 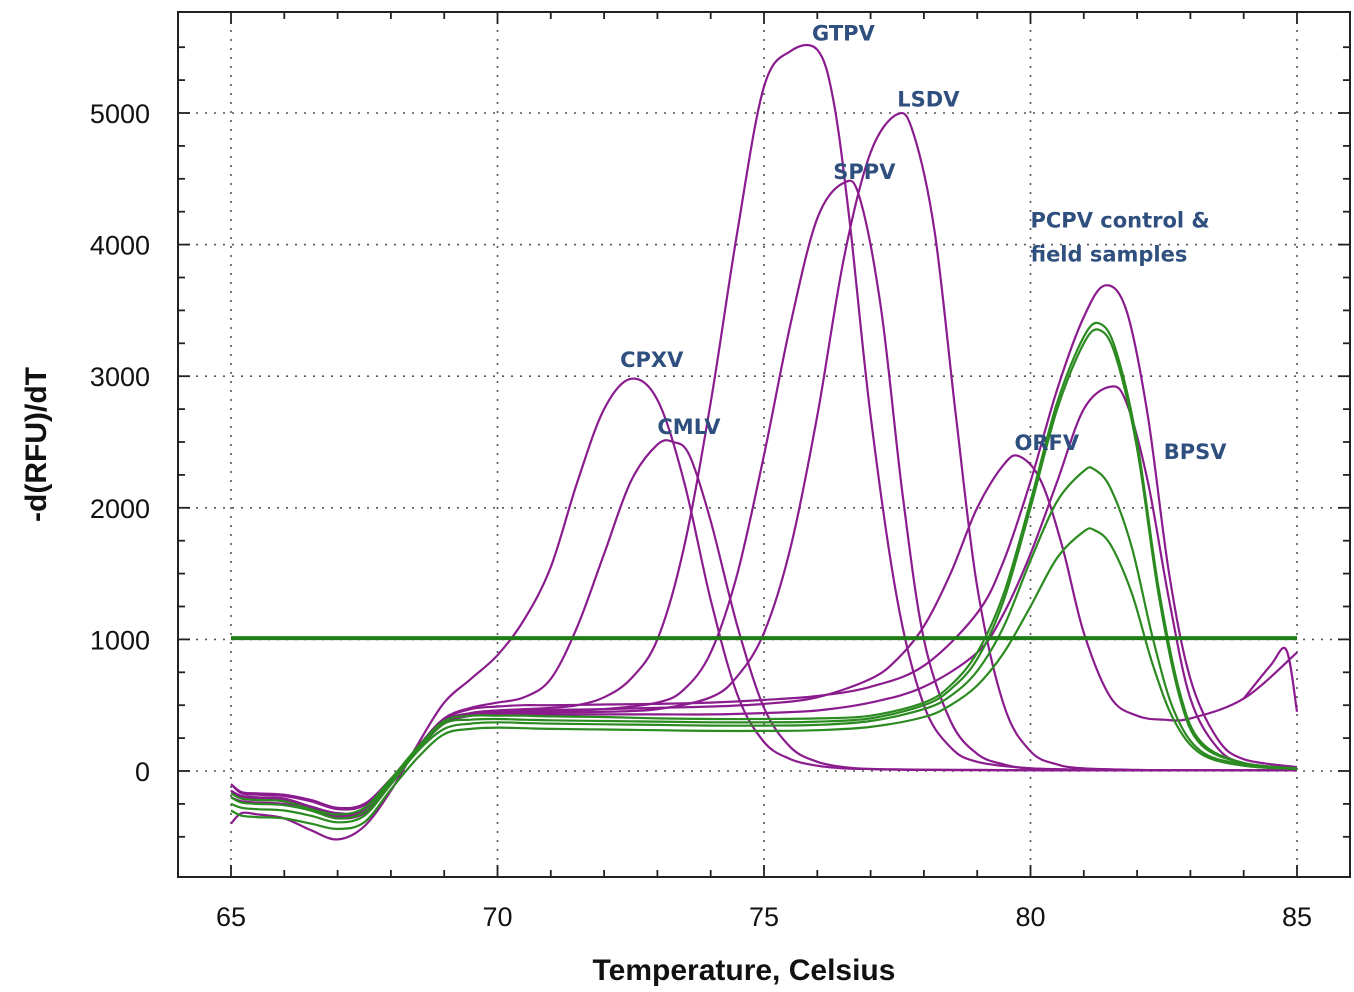 What do you see at coordinates (231, 917) in the screenshot?
I see `x-tick-label: 65` at bounding box center [231, 917].